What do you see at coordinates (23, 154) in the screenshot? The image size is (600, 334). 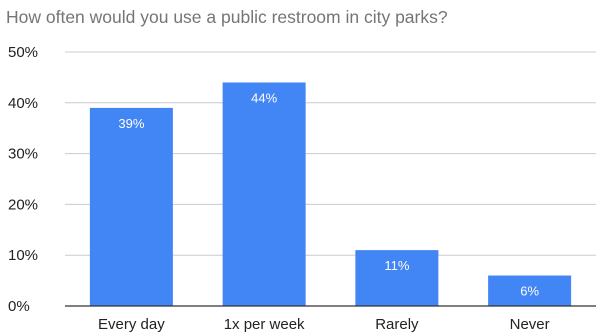 I see `y-tick-label: 30%` at bounding box center [23, 154].